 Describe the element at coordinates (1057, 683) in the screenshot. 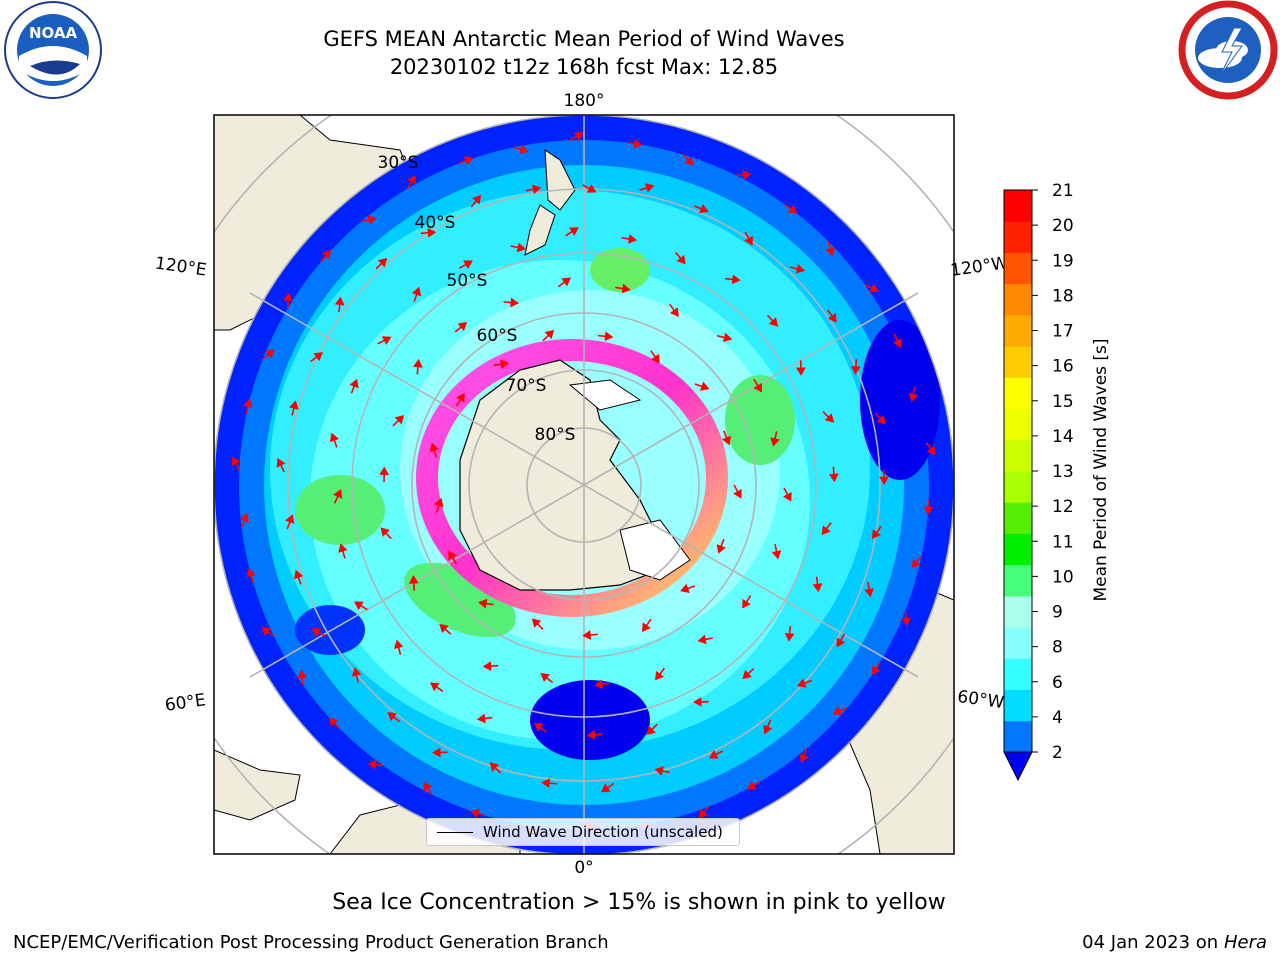

I see `colorbar-tick-label: 6` at that location.